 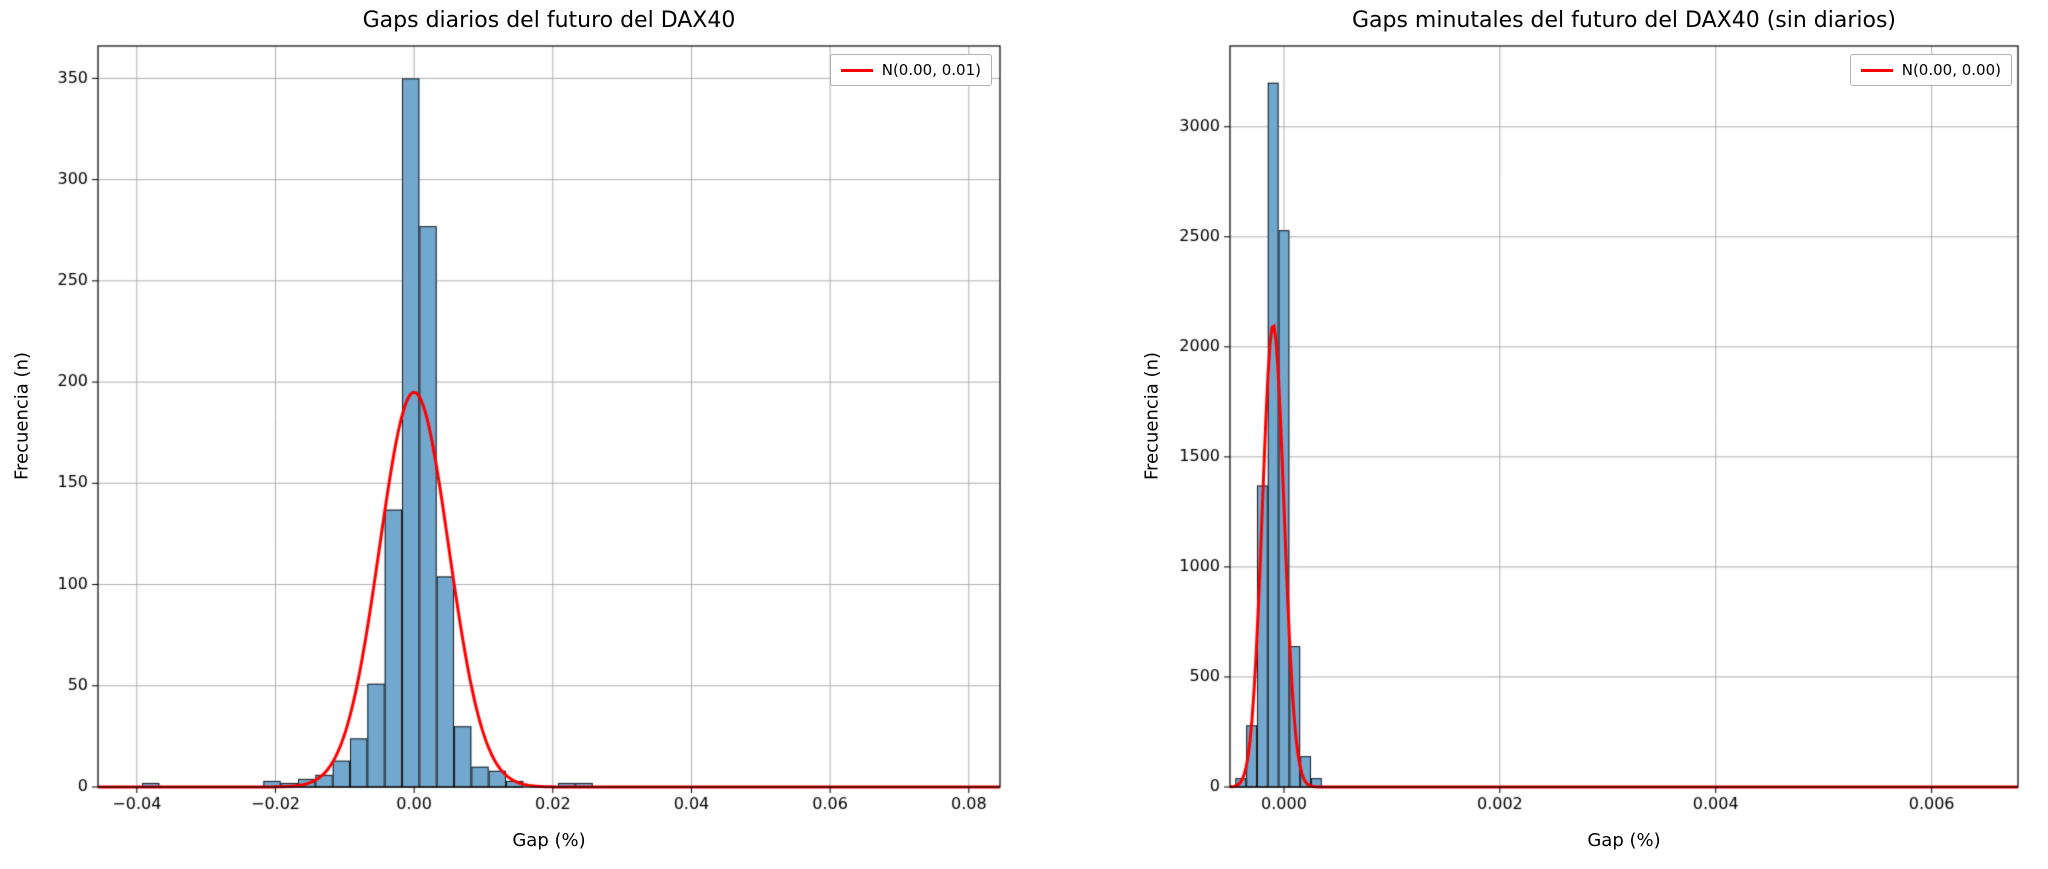 I want to click on right-legend: N(0.00, 0.00), so click(x=1930, y=70).